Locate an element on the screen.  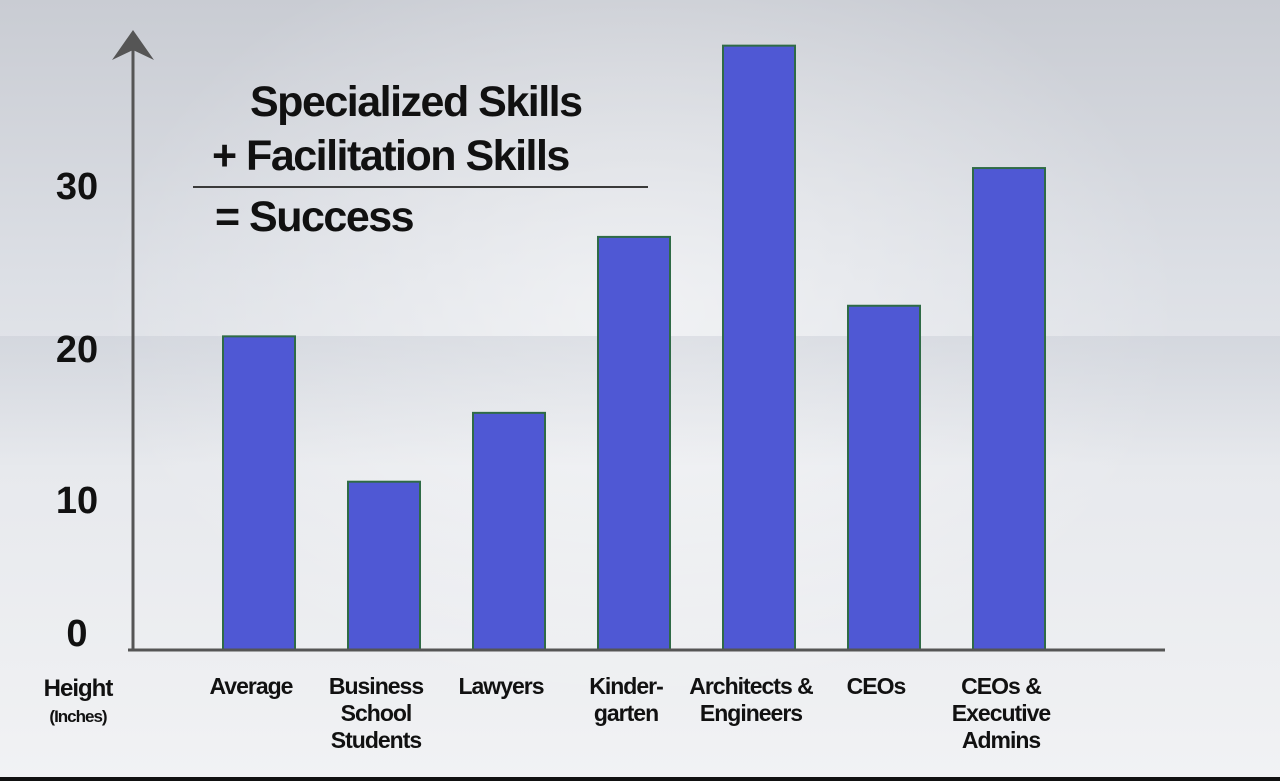
x-label-3: Kinder-garten is located at coordinates (626, 699).